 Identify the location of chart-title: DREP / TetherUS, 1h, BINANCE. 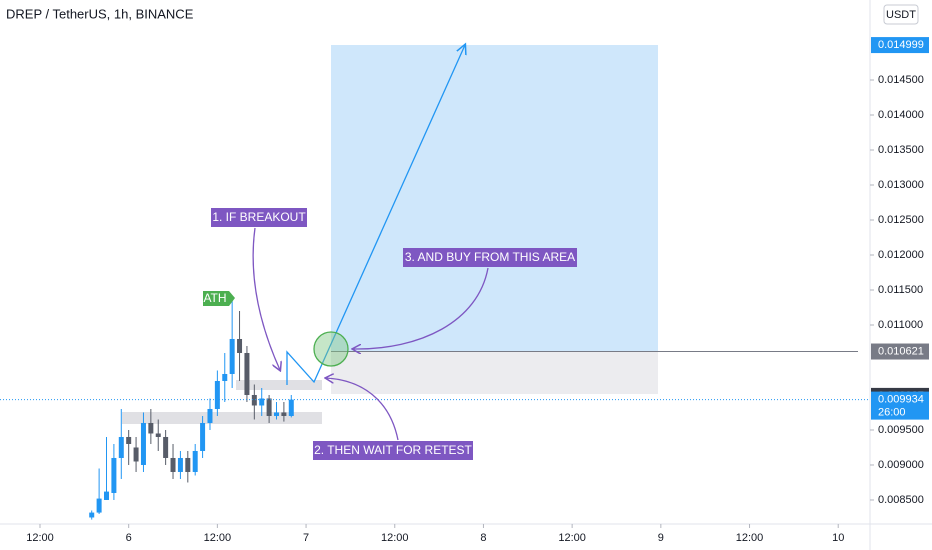
(100, 13).